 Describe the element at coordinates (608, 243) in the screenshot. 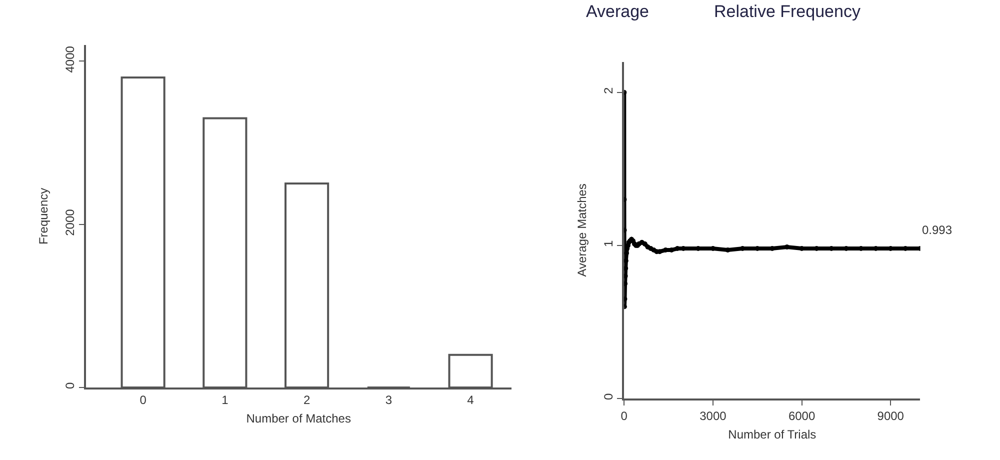

I see `y-tick-label: 1` at that location.